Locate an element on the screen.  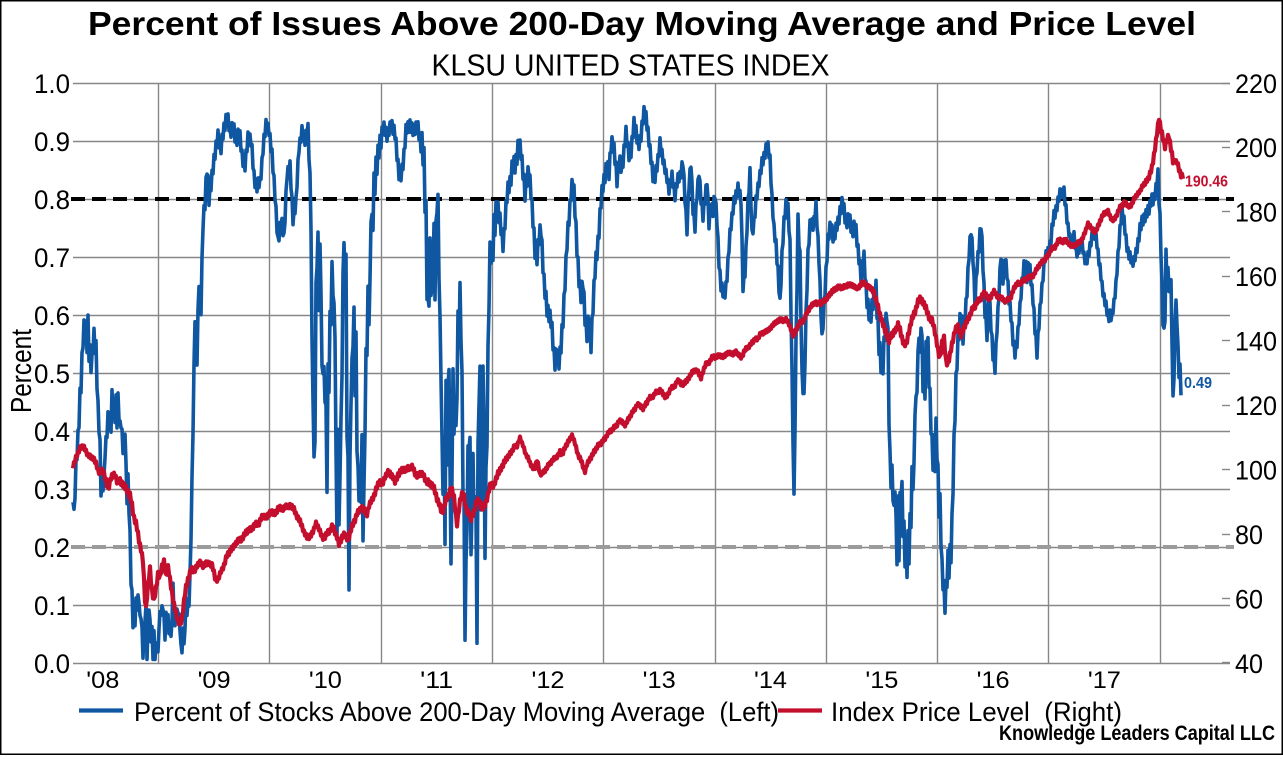
svg-text: 0.2 is located at coordinates (52, 548).